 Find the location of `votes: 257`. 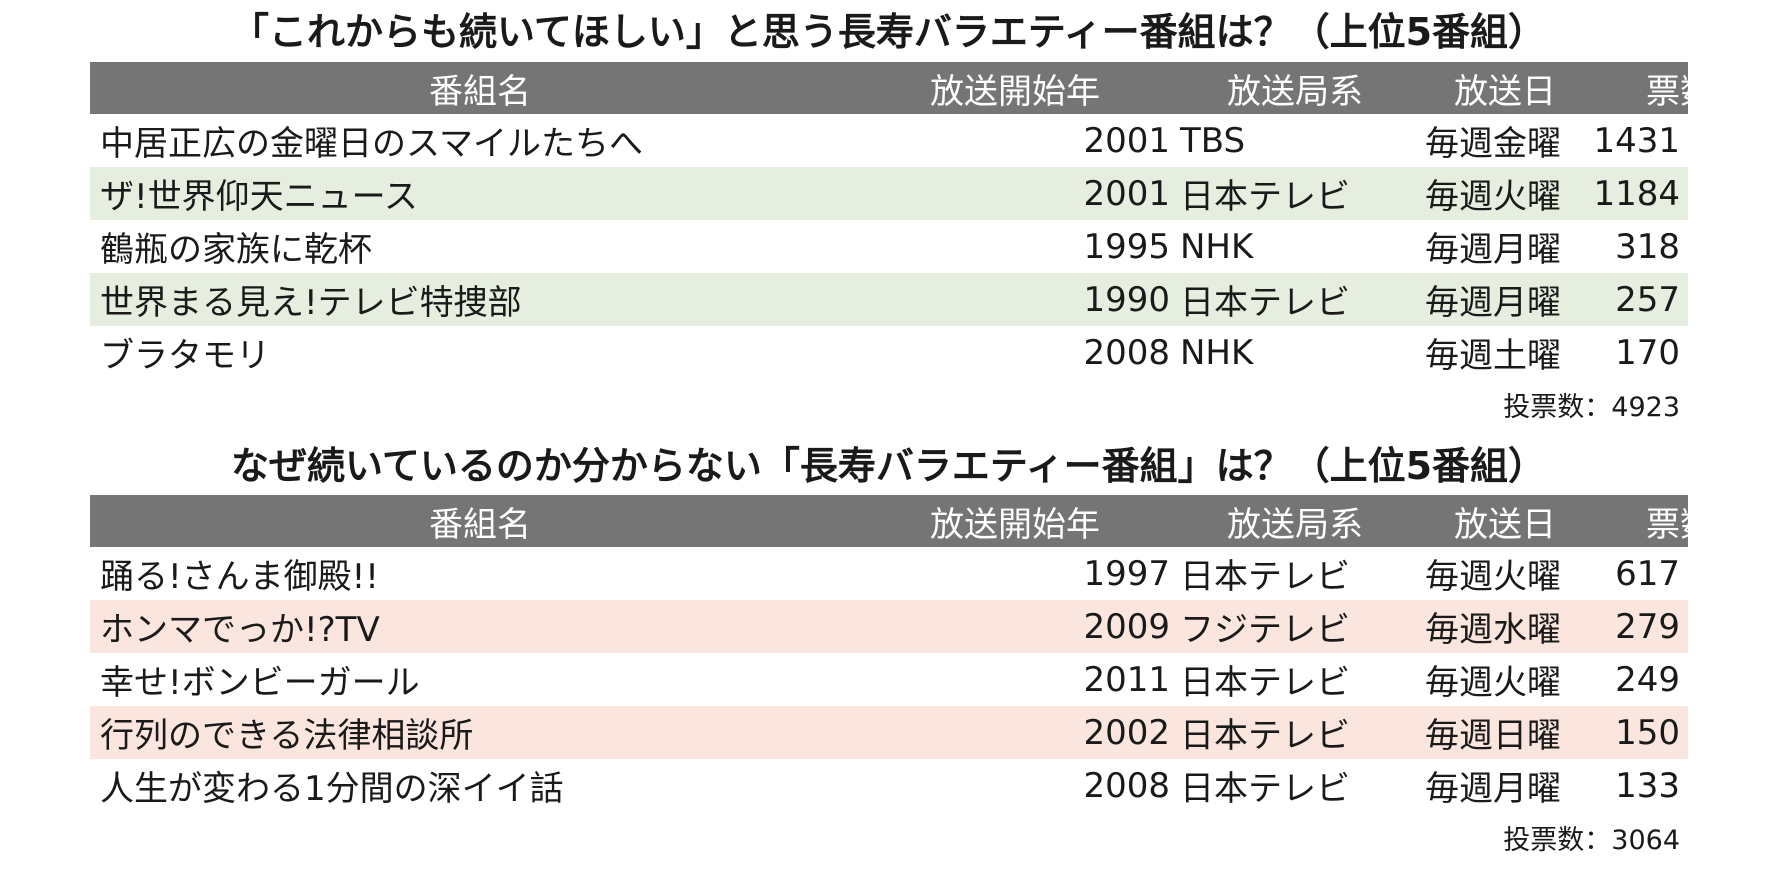

votes: 257 is located at coordinates (1647, 299).